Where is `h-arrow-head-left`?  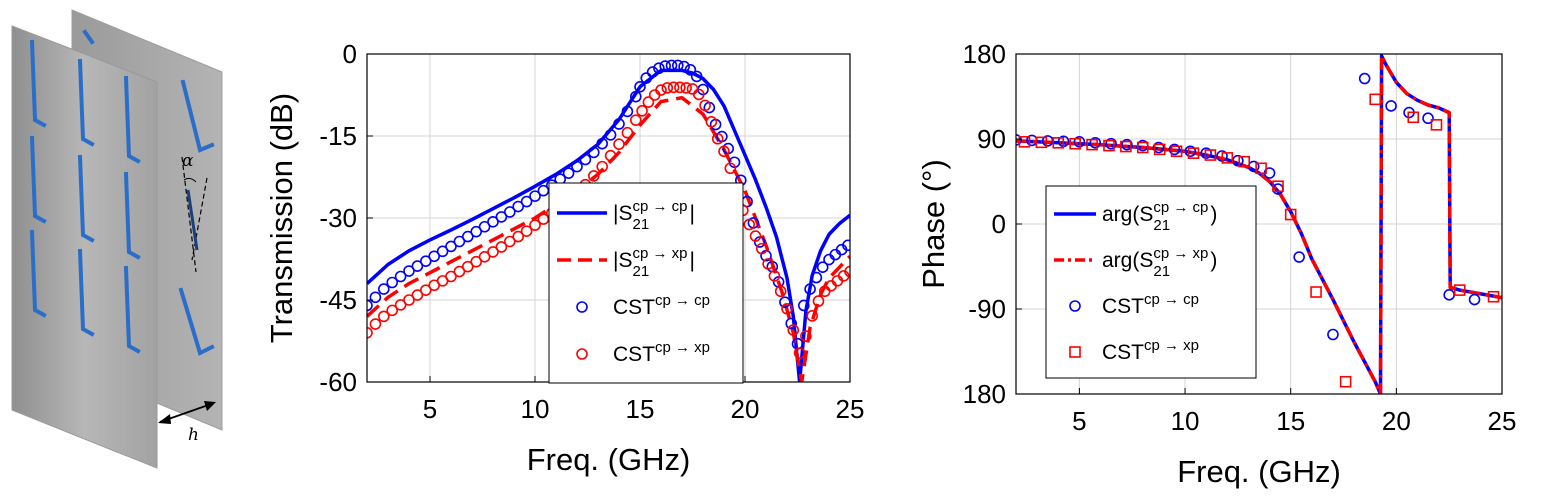
h-arrow-head-left is located at coordinates (164, 419).